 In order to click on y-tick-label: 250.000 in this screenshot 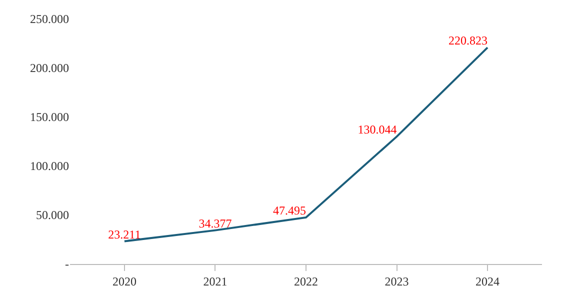, I will do `click(49, 19)`.